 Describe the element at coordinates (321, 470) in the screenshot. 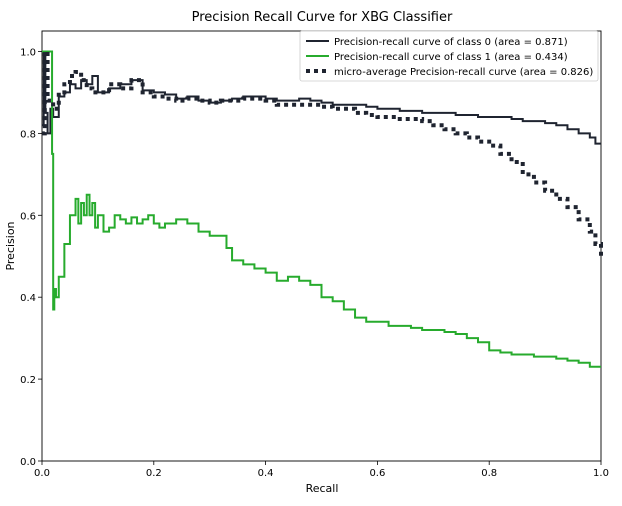

I see `x-axis-ticks: 0.0 0.2 0.4 0.6 0.8 1.0` at that location.